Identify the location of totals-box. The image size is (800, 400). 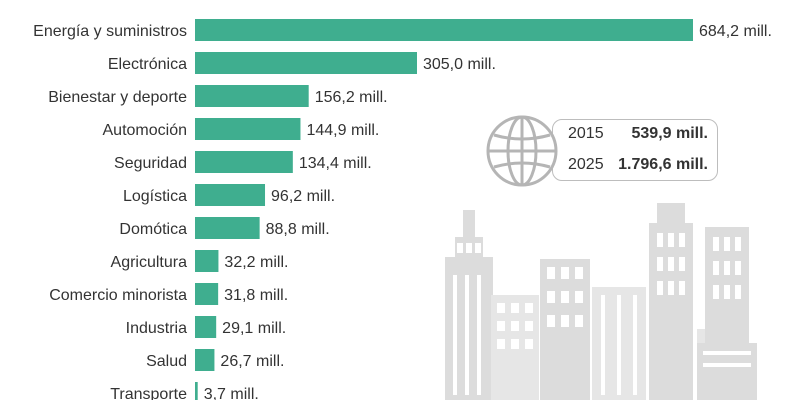
(635, 150).